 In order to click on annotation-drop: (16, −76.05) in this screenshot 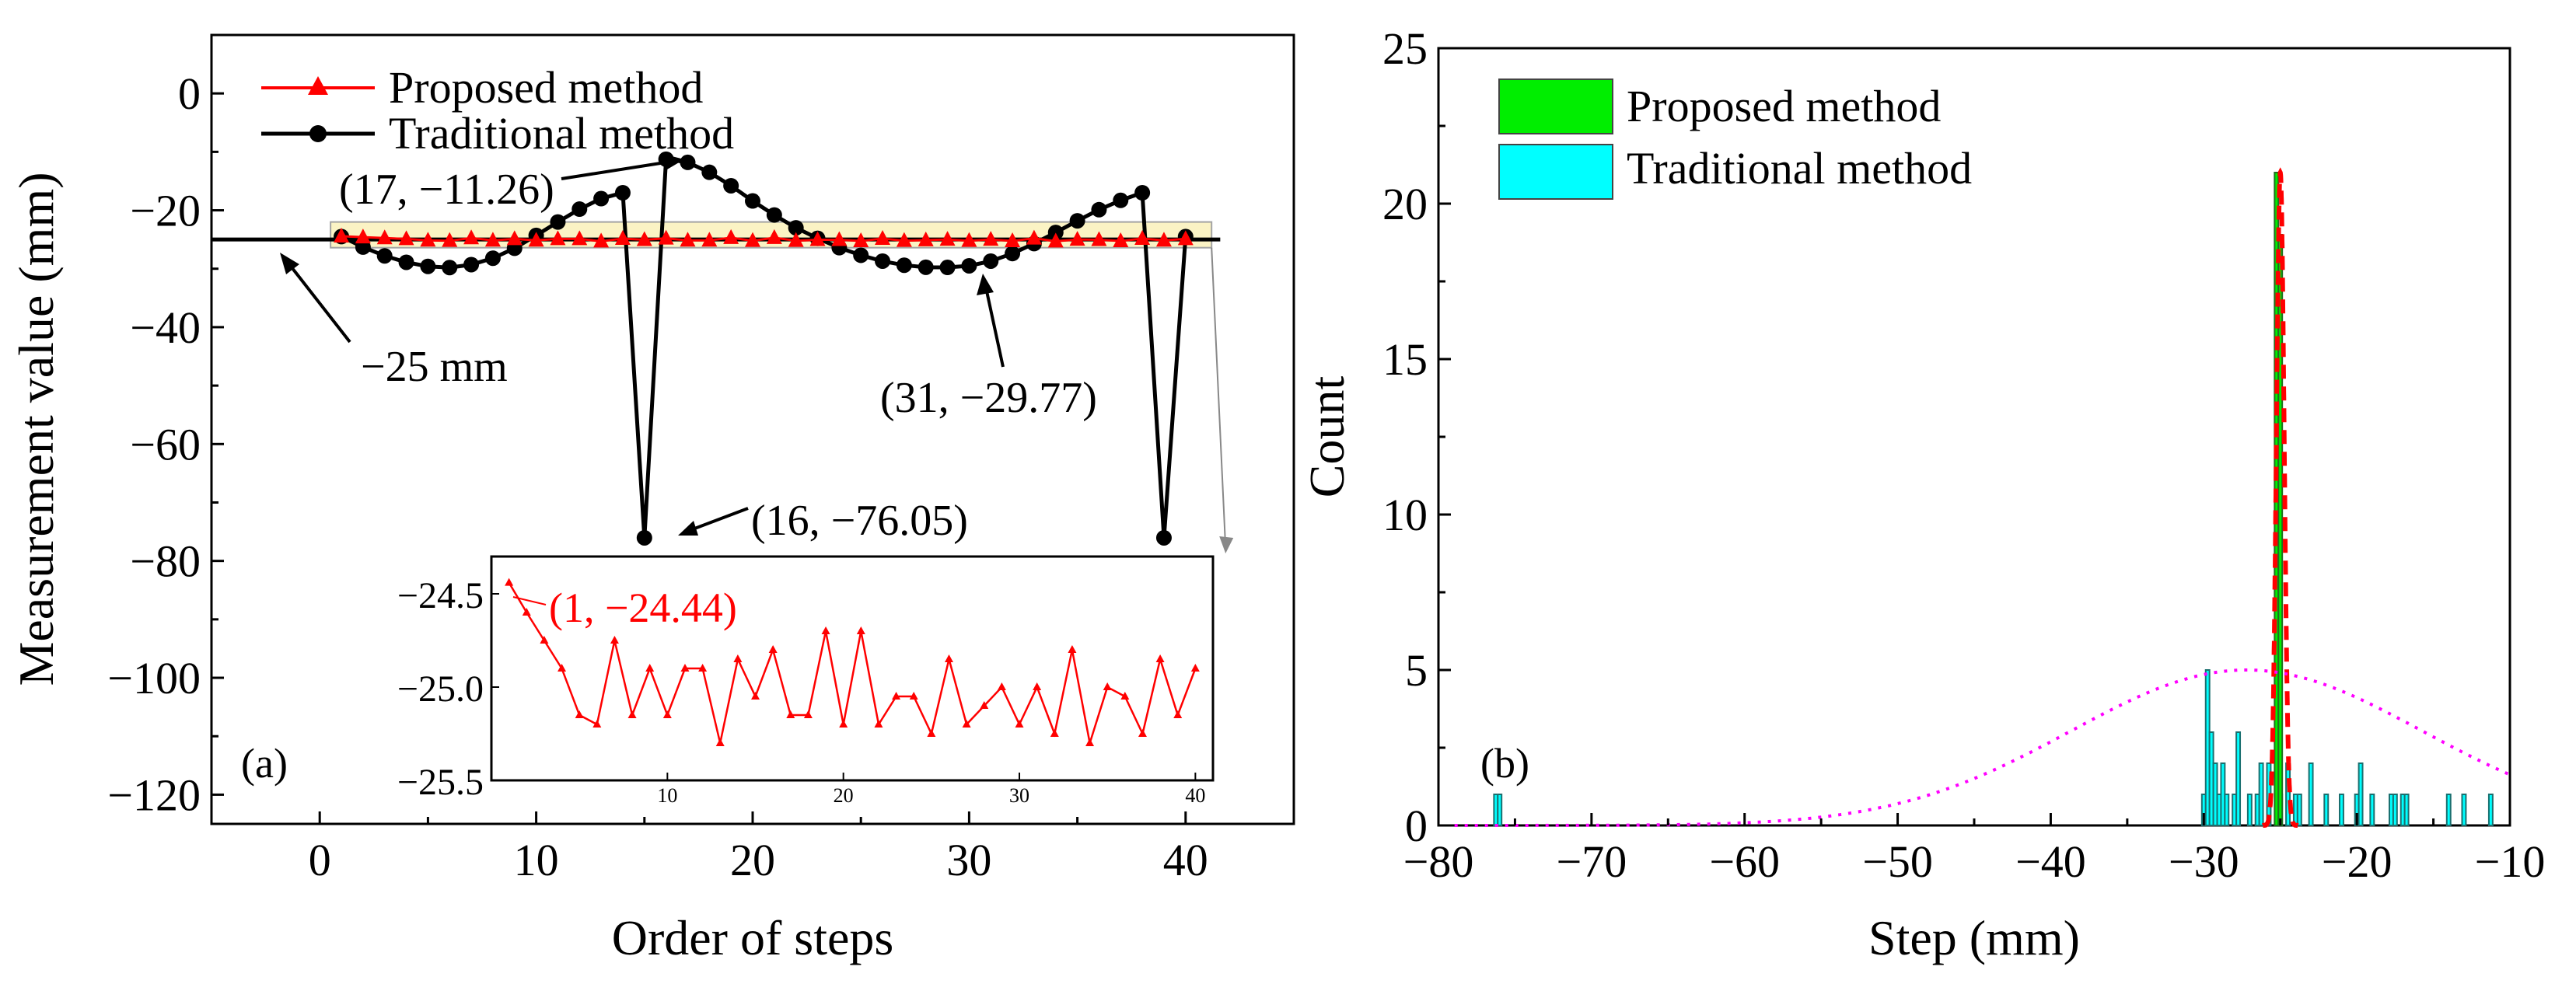, I will do `click(859, 521)`.